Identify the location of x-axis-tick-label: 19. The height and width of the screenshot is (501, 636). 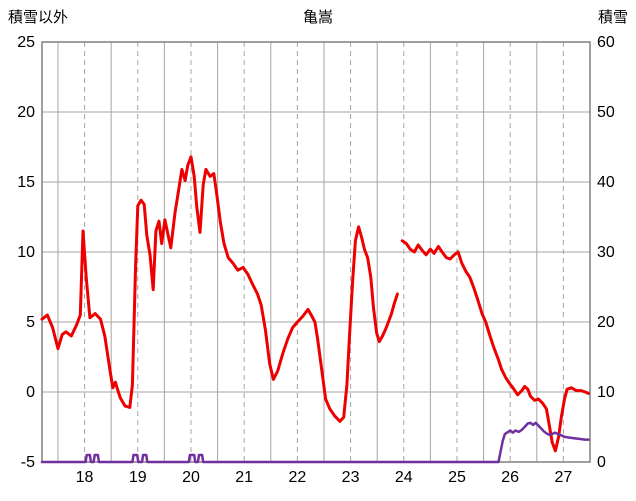
(138, 477).